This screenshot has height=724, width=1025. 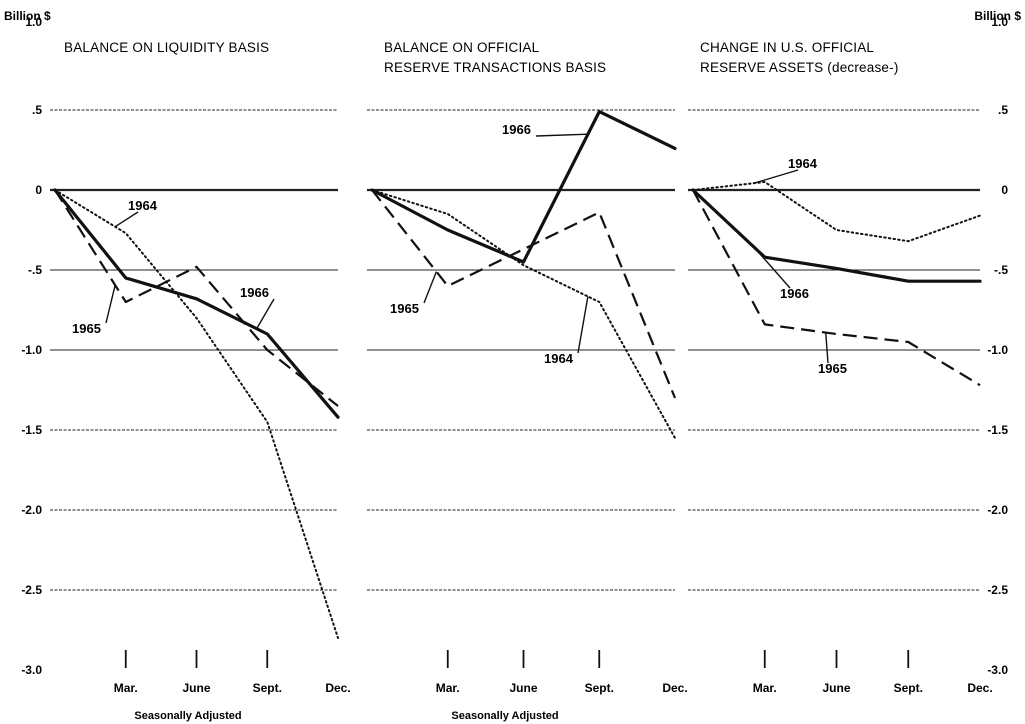 What do you see at coordinates (997, 350) in the screenshot?
I see `y-tick-right: -1.0` at bounding box center [997, 350].